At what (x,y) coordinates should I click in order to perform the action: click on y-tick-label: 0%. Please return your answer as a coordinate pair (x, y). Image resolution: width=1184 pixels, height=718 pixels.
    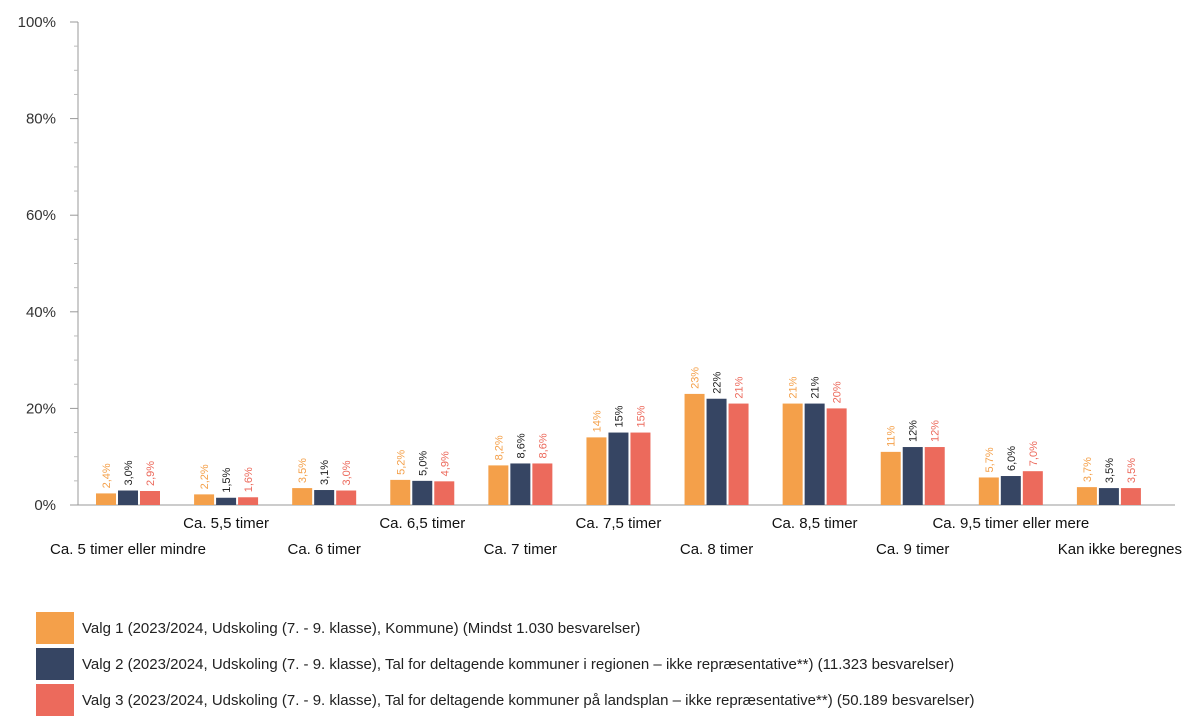
    Looking at the image, I should click on (45, 505).